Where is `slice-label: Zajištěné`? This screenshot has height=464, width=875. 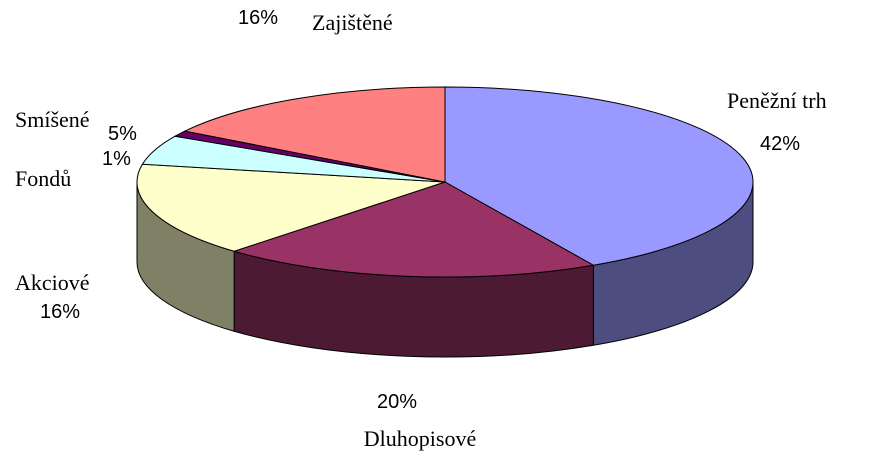
slice-label: Zajištěné is located at coordinates (352, 22).